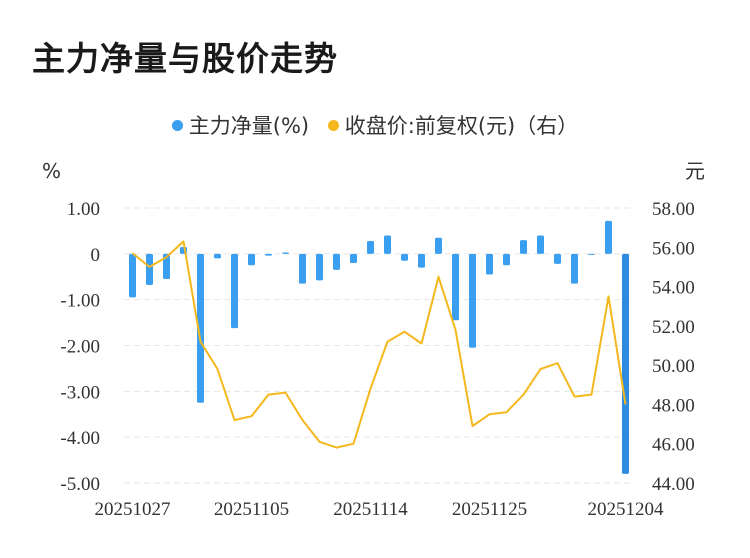  What do you see at coordinates (249, 126) in the screenshot?
I see `legend-label-net-volume: 主力净量(%)` at bounding box center [249, 126].